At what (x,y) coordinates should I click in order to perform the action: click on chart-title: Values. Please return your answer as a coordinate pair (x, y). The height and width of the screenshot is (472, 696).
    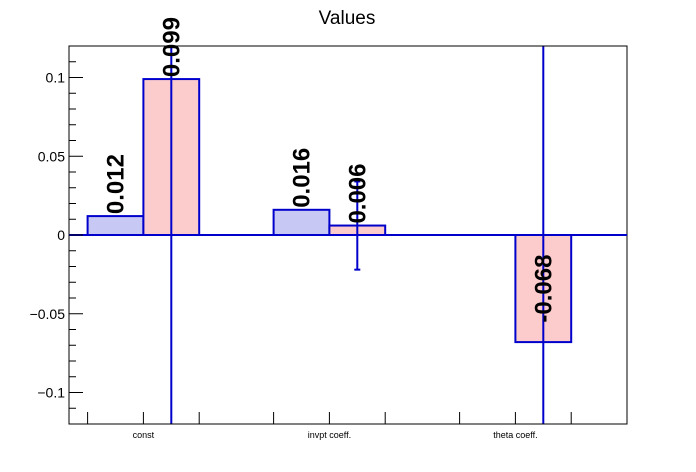
    Looking at the image, I should click on (347, 18).